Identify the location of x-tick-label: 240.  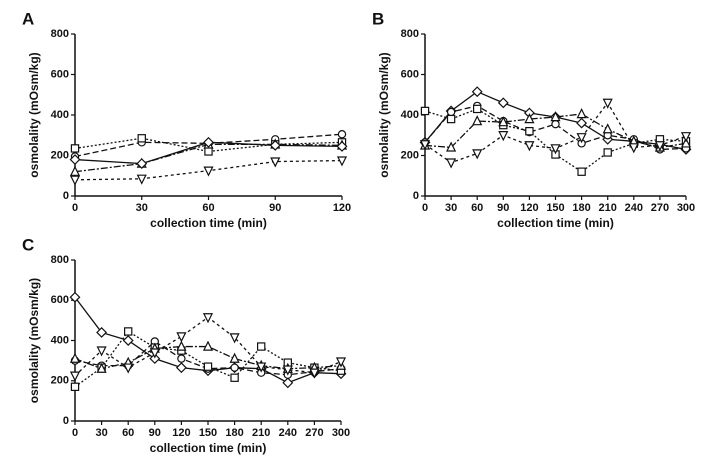
(634, 208).